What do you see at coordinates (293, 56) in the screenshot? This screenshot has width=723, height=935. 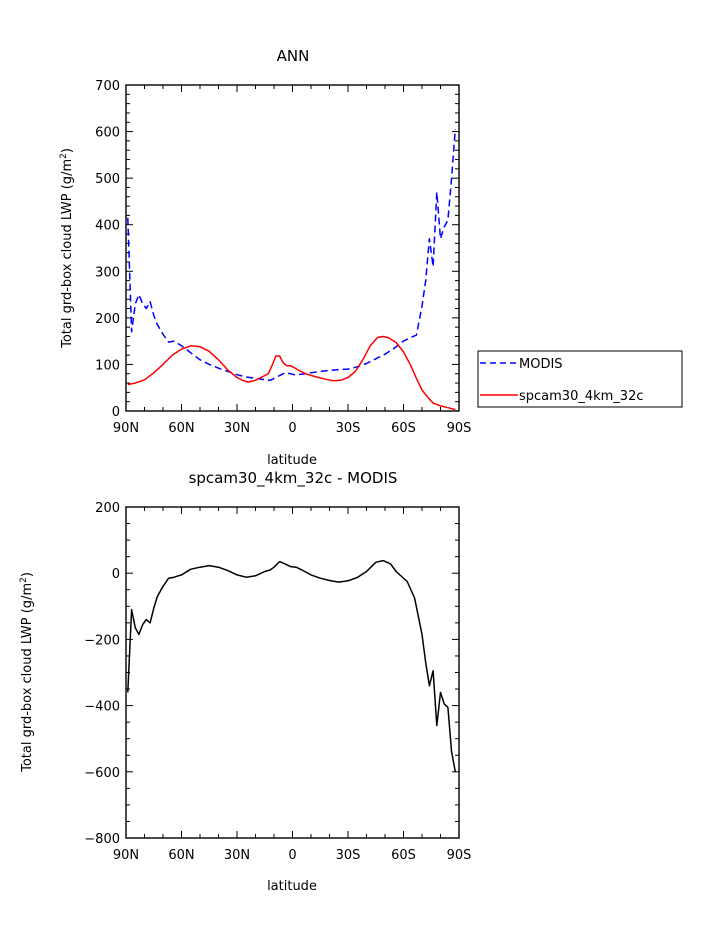 I see `top-chart-title: ANN` at bounding box center [293, 56].